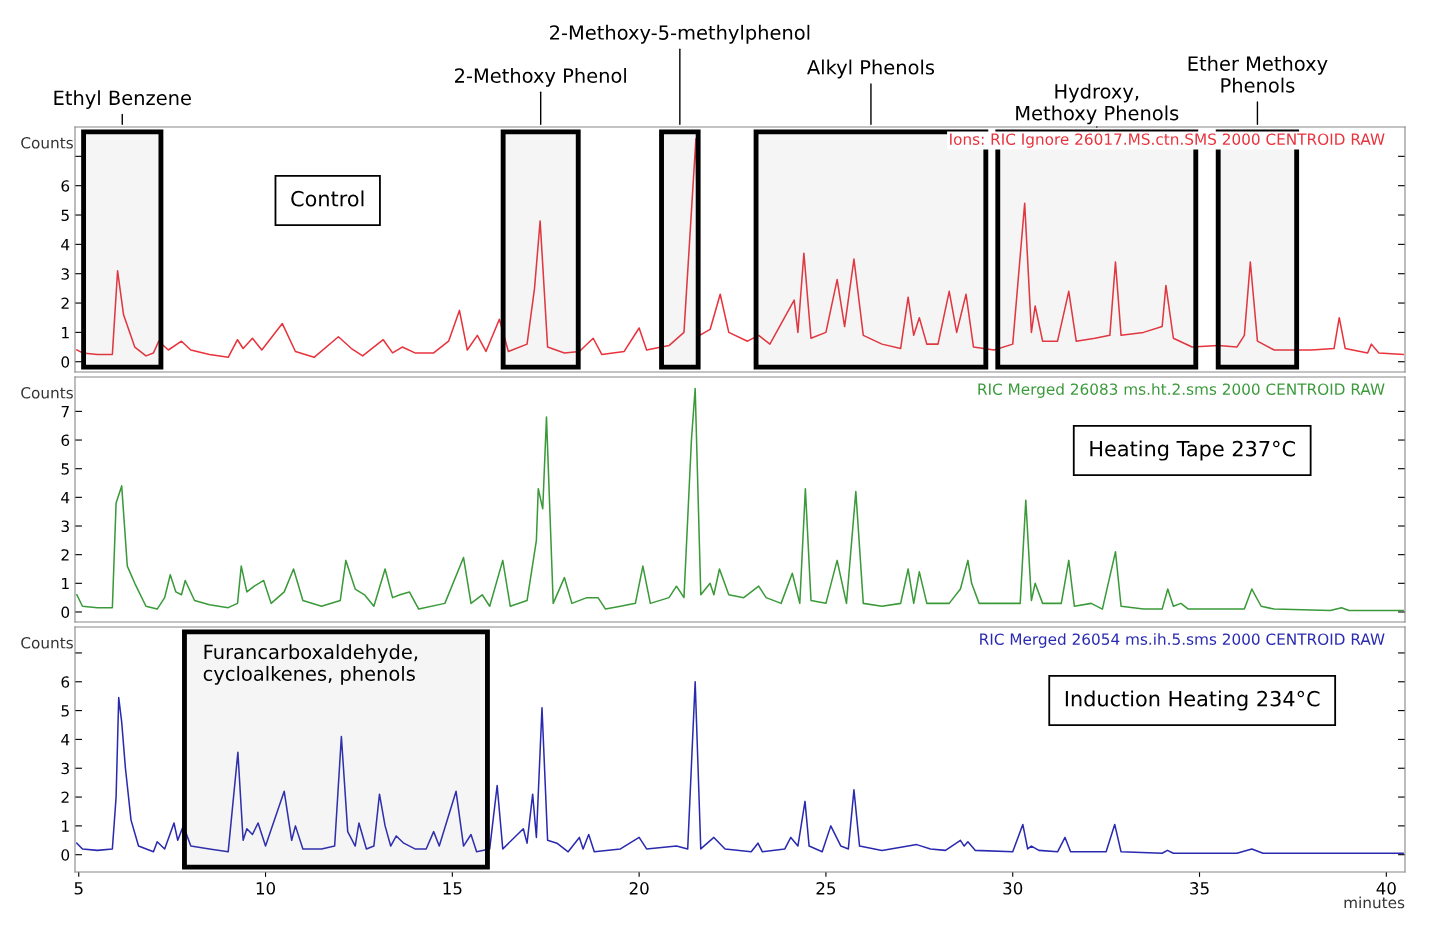  What do you see at coordinates (680, 34) in the screenshot?
I see `band-label: 2-Methoxy-5-methylphenol` at bounding box center [680, 34].